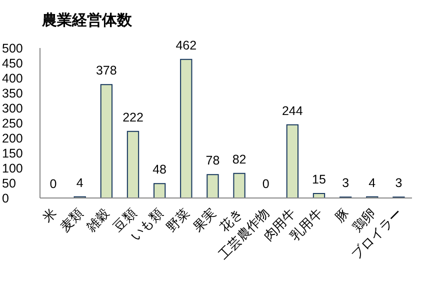 The width and height of the screenshot is (421, 281). What do you see at coordinates (5, 199) in the screenshot?
I see `y-tick-label: 0` at bounding box center [5, 199].